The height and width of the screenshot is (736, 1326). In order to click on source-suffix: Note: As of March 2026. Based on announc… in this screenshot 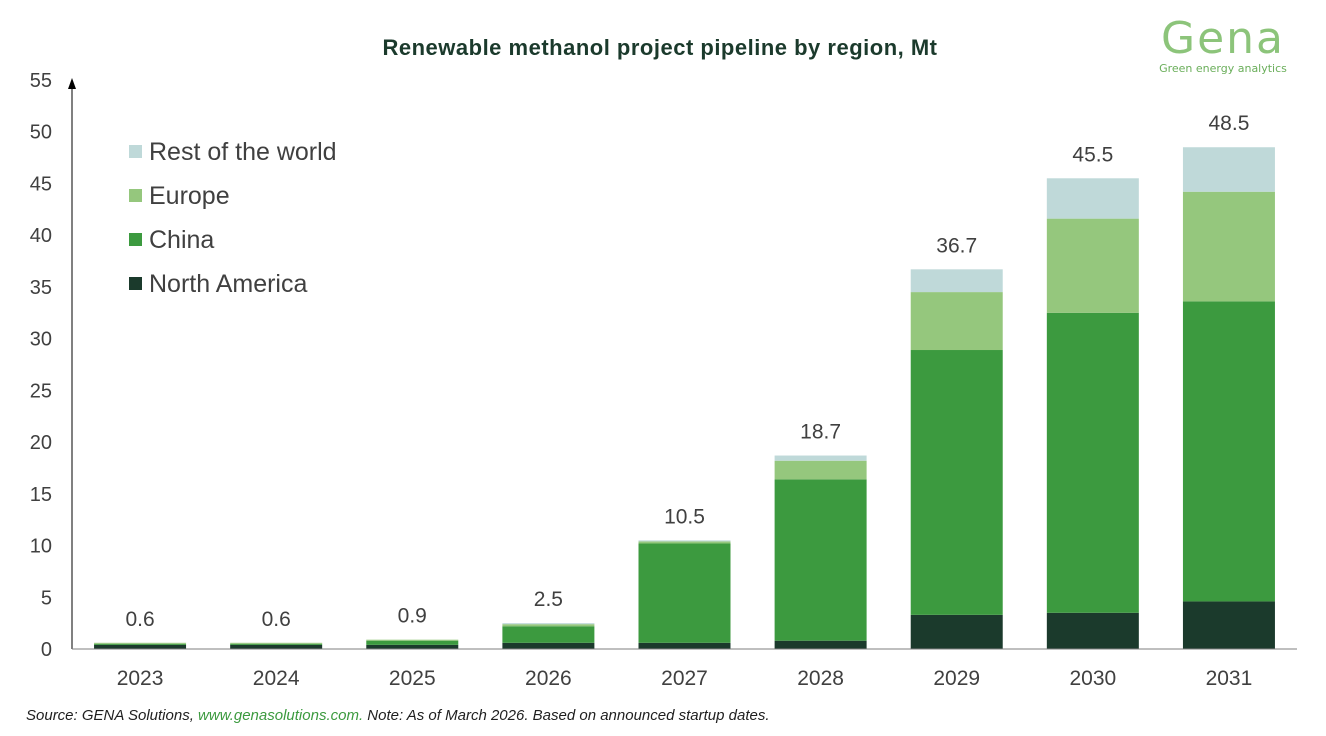, I will do `click(566, 715)`.